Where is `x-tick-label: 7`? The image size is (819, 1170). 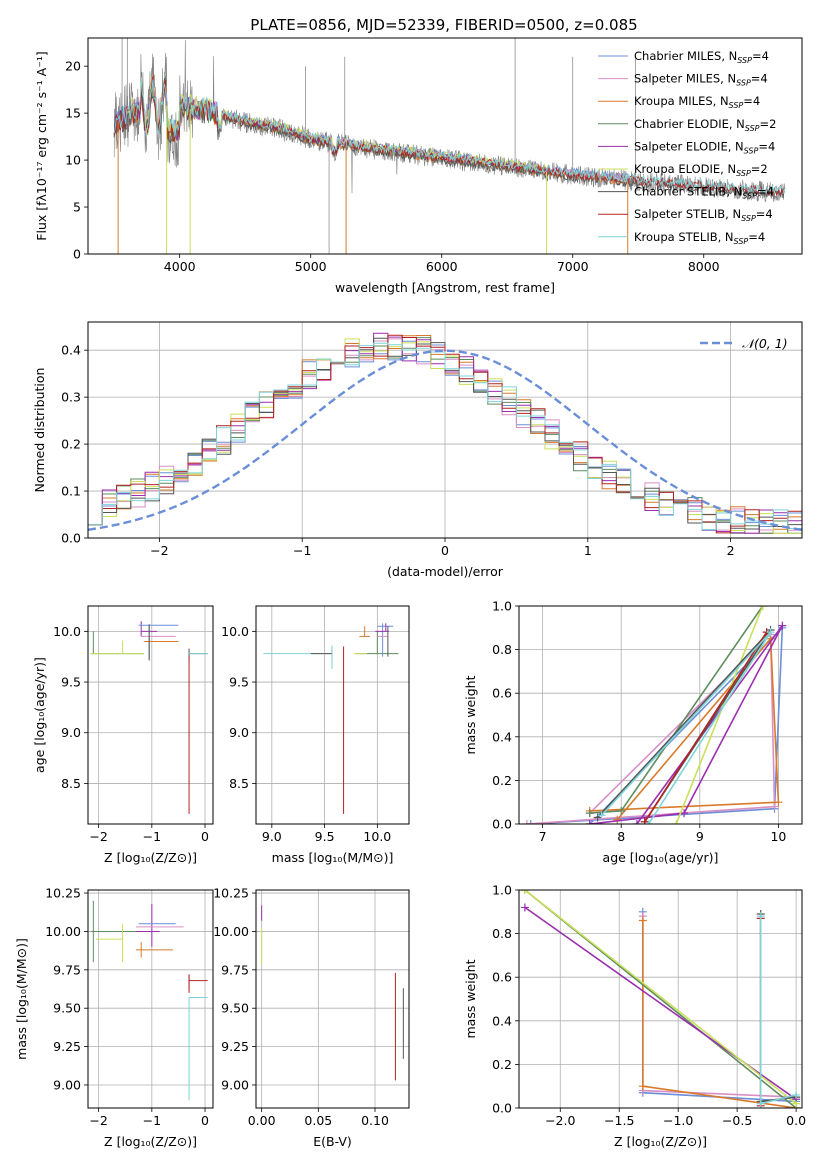 x-tick-label: 7 is located at coordinates (543, 836).